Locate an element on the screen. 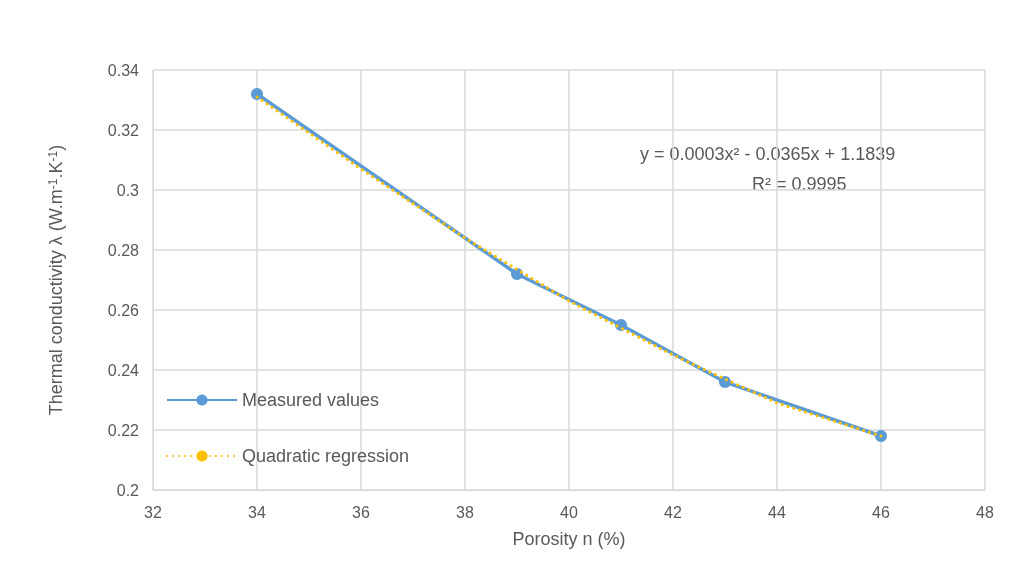 Image resolution: width=1029 pixels, height=583 pixels. x-tick-label: 46 is located at coordinates (881, 512).